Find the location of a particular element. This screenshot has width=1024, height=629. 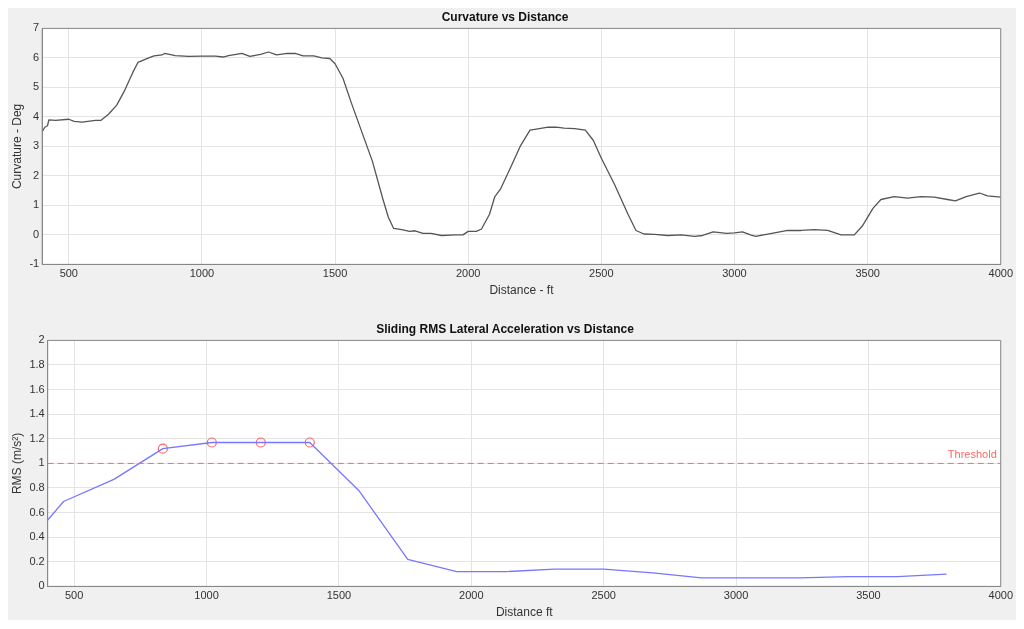

y-tick-label: -1 is located at coordinates (34, 263).